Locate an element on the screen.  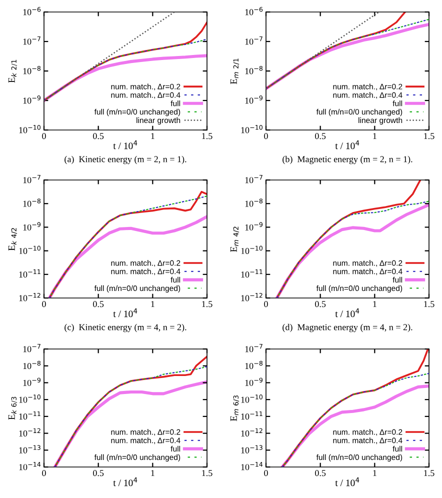
y-axis-title: E$_{m 2/1}$ is located at coordinates (235, 71).